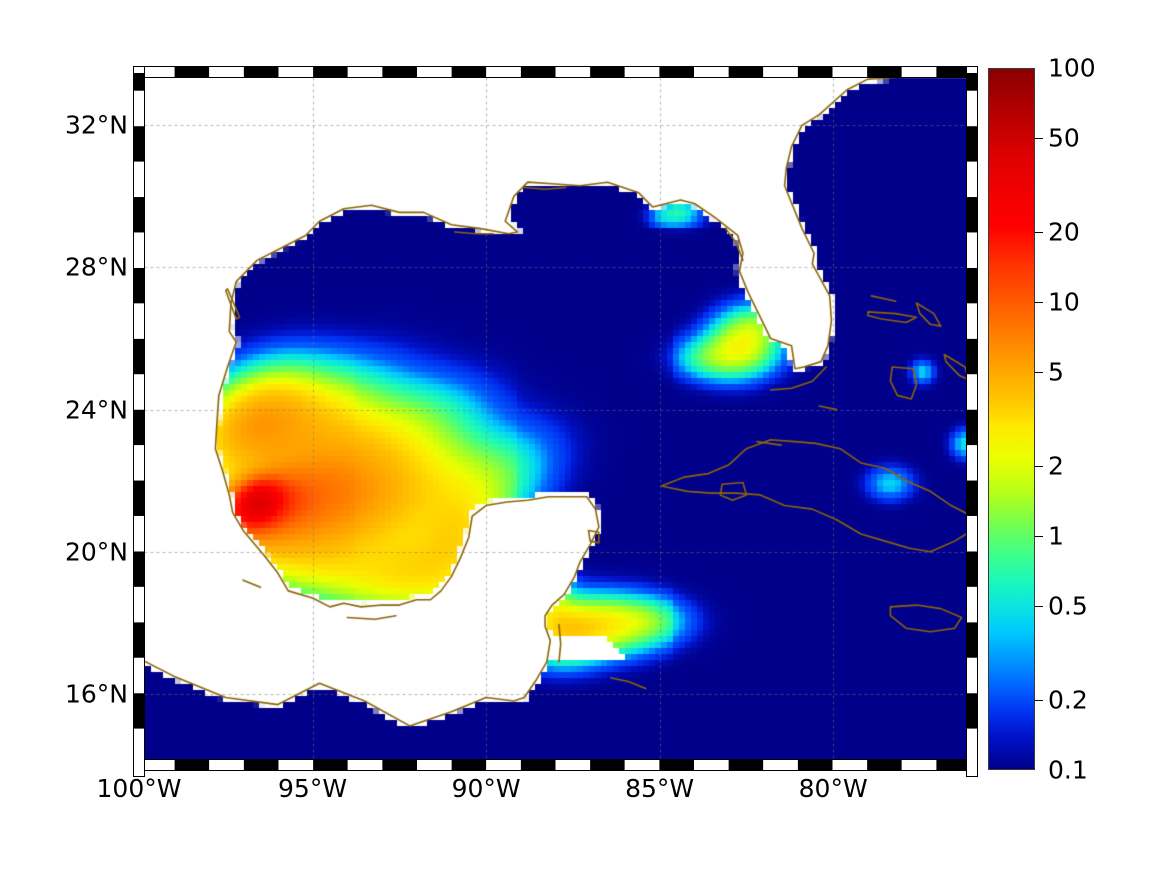 The width and height of the screenshot is (1167, 875). I want to click on colorbar-gradient, so click(1011, 419).